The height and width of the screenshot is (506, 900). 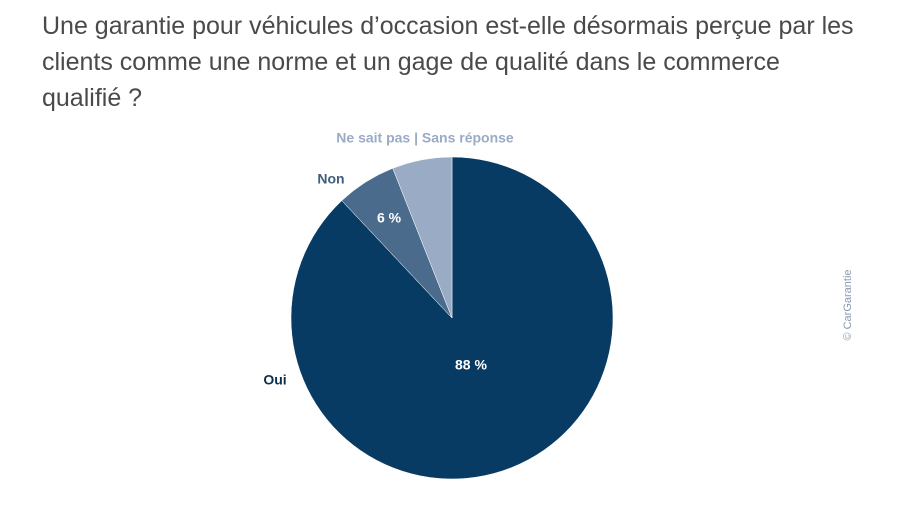 I want to click on pie-slice, so click(x=422, y=237).